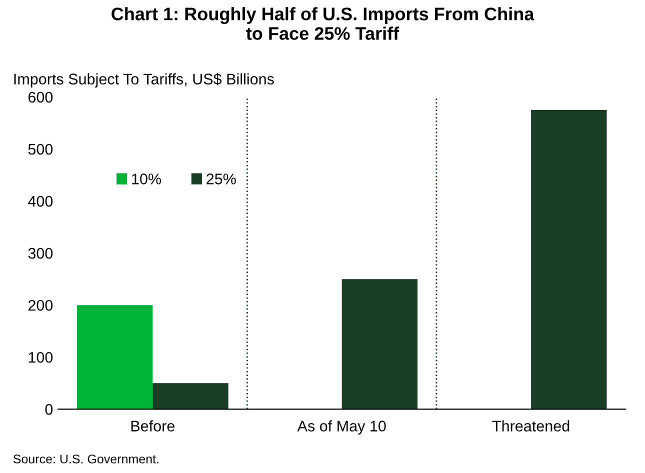 This screenshot has width=645, height=473. Describe the element at coordinates (40, 201) in the screenshot. I see `y-tick-label: 400` at that location.